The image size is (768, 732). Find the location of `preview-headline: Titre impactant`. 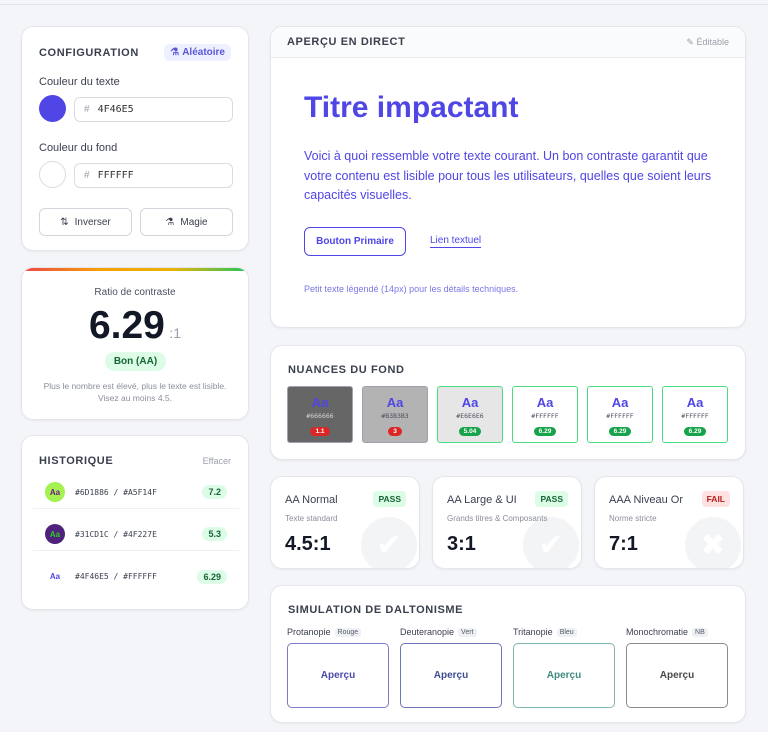

preview-headline: Titre impactant is located at coordinates (411, 107).